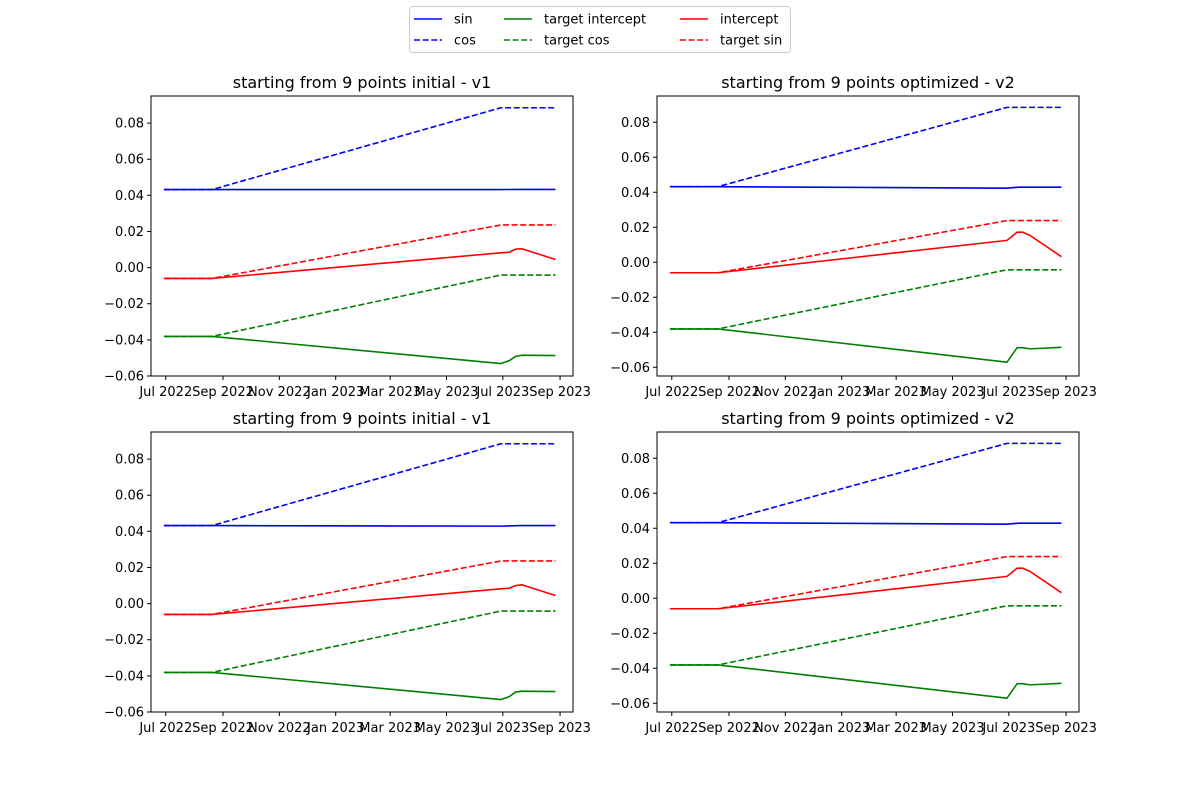 The image size is (1200, 804). I want to click on legend-label: target cos, so click(577, 41).